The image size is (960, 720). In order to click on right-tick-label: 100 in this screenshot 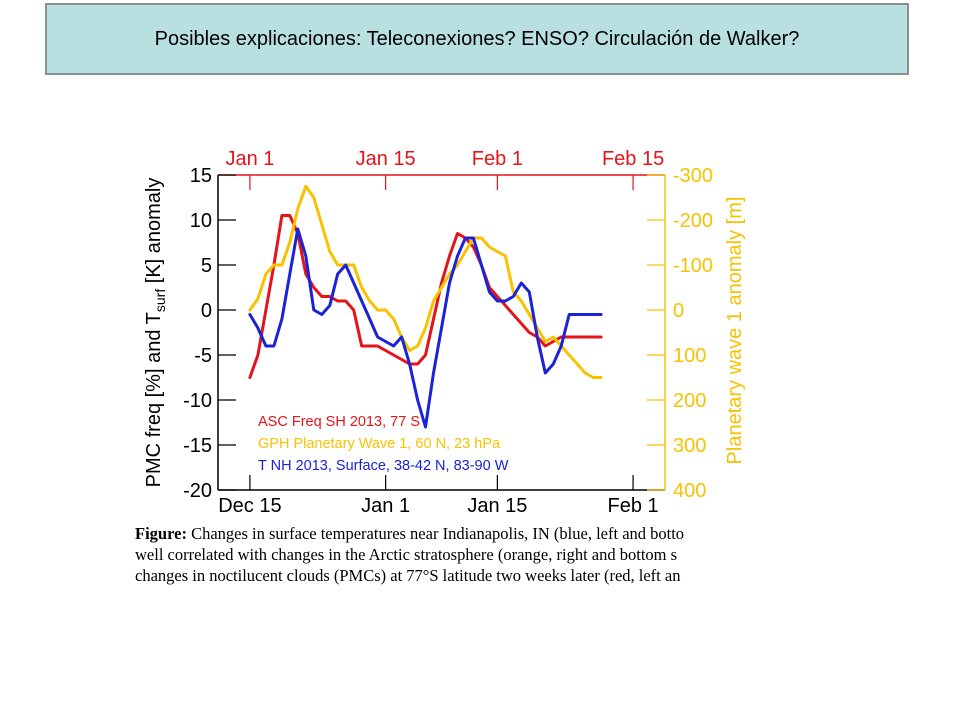, I will do `click(689, 356)`.